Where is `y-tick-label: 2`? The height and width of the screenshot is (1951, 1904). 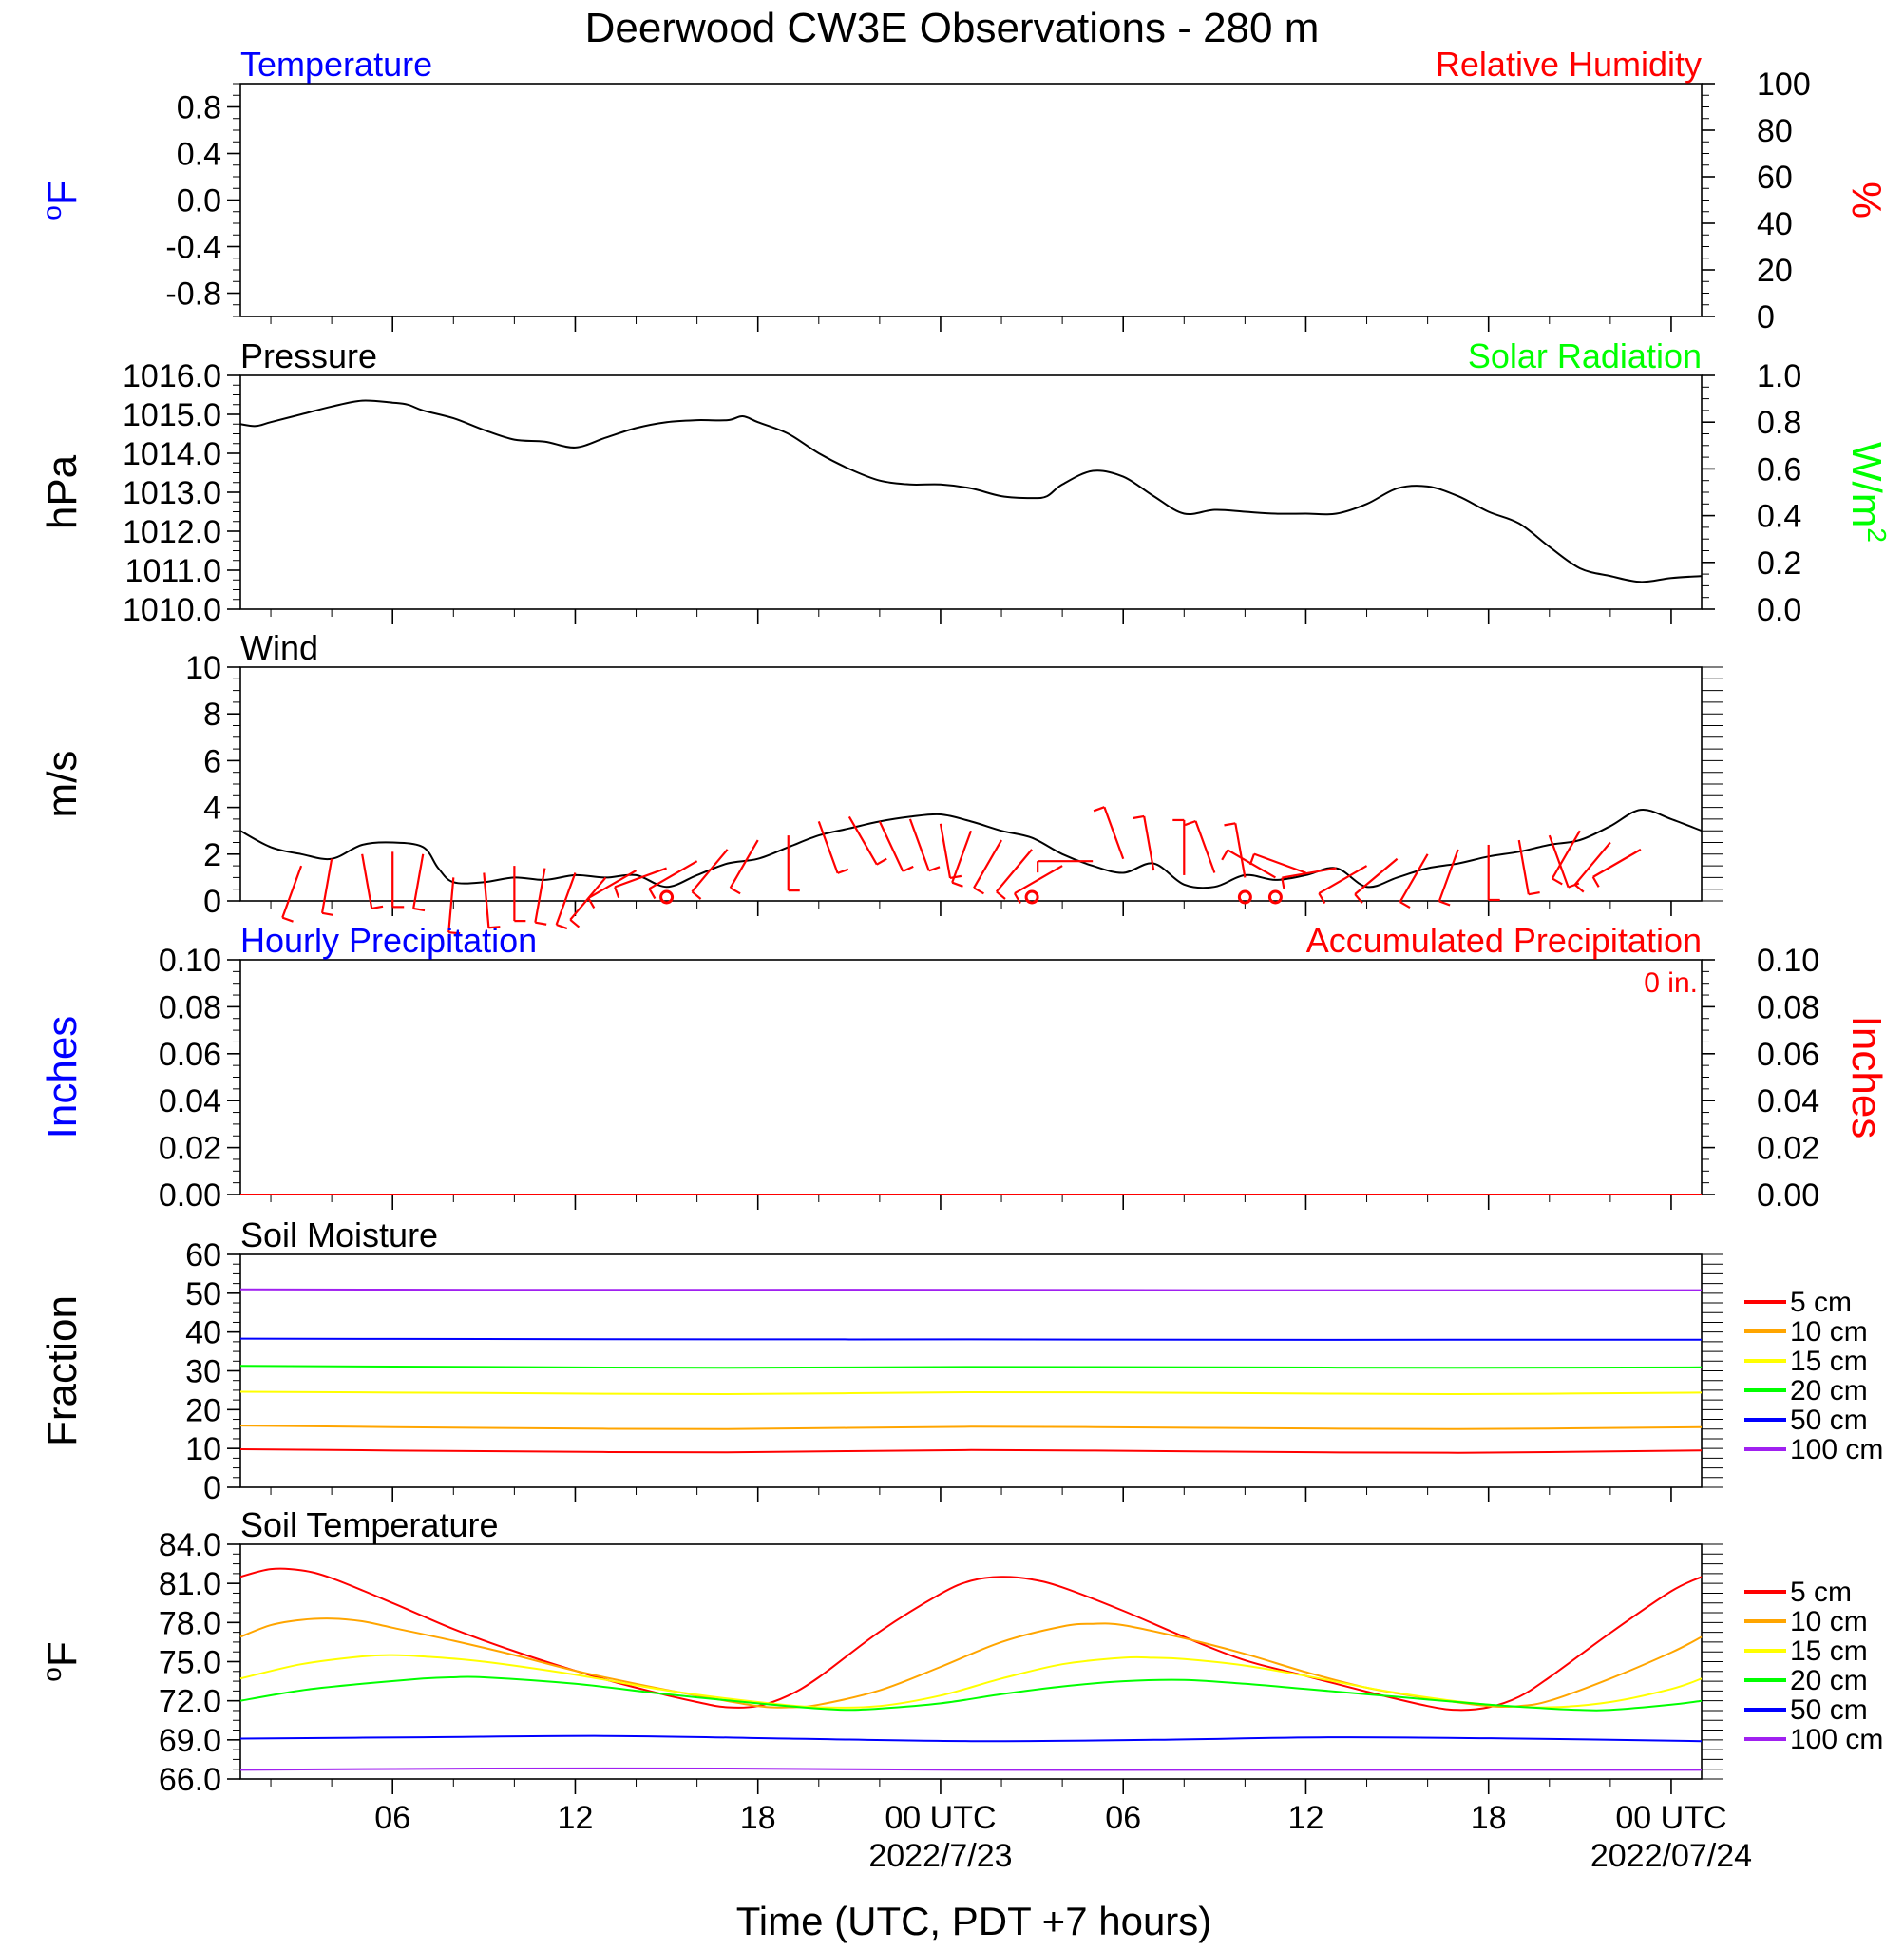
y-tick-label: 2 is located at coordinates (212, 855).